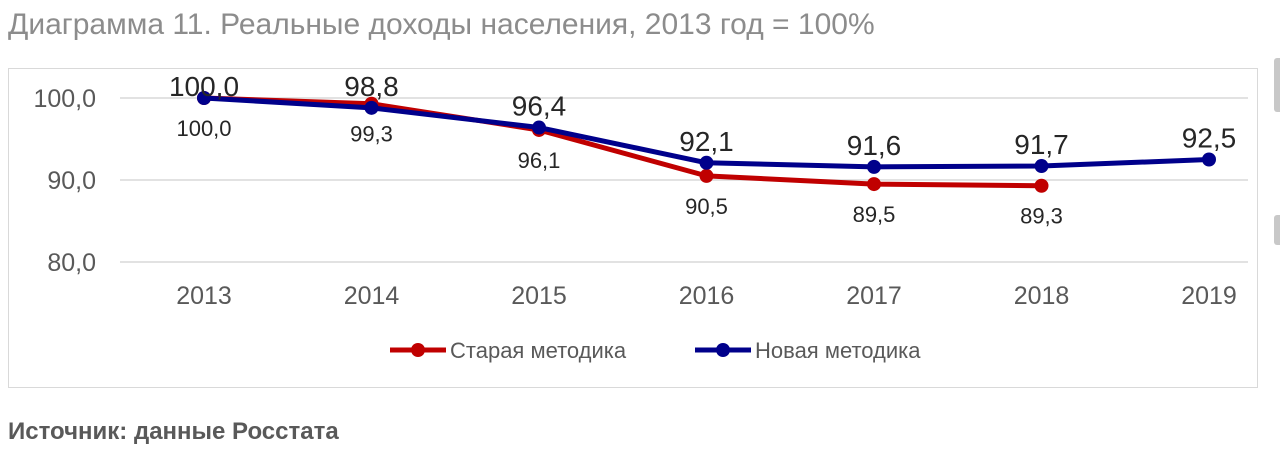  What do you see at coordinates (539, 296) in the screenshot?
I see `x-tick-label: 2015` at bounding box center [539, 296].